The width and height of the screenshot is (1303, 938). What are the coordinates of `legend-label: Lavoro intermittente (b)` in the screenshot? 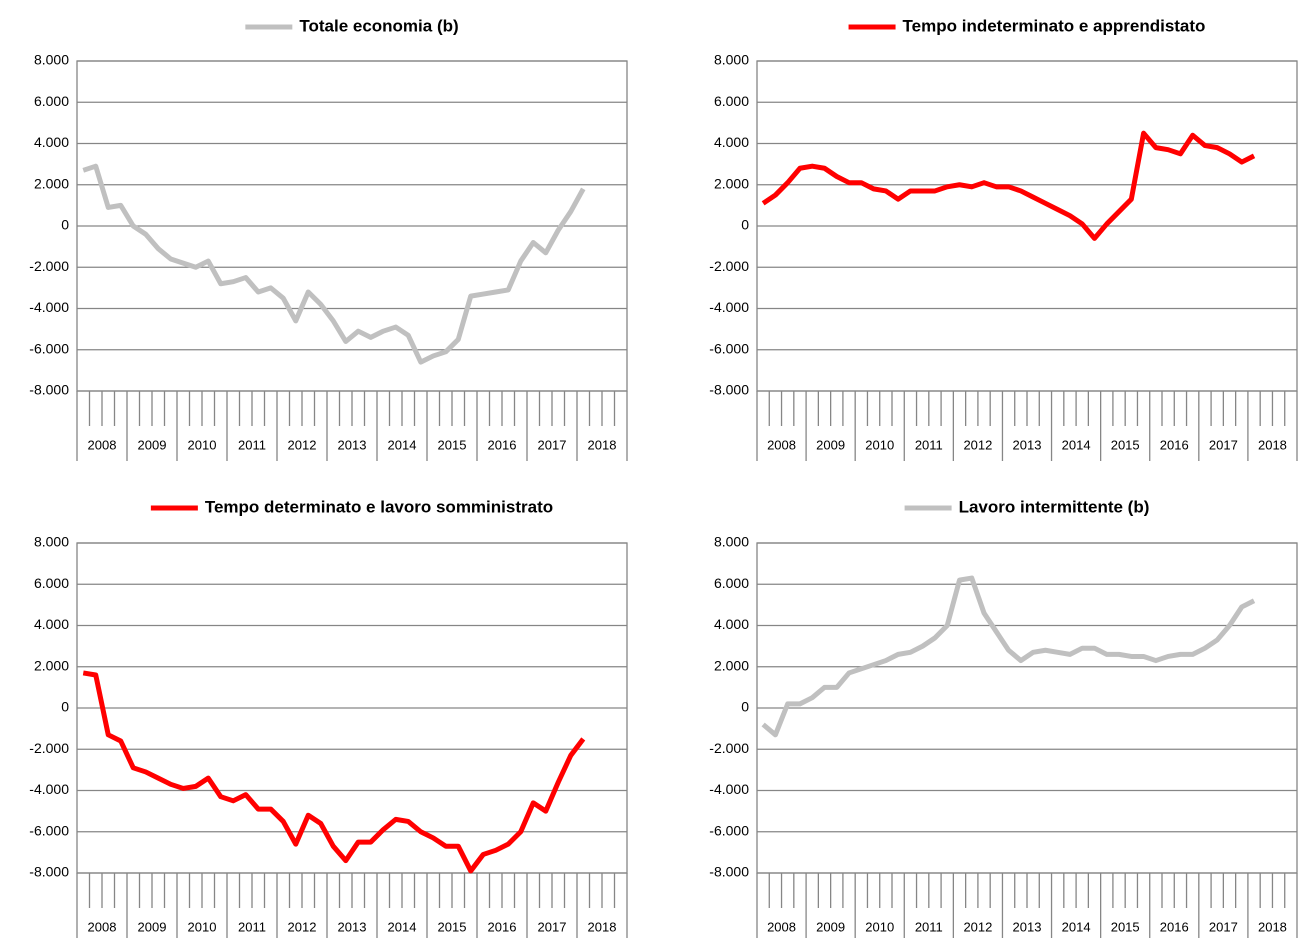 It's located at (1054, 506).